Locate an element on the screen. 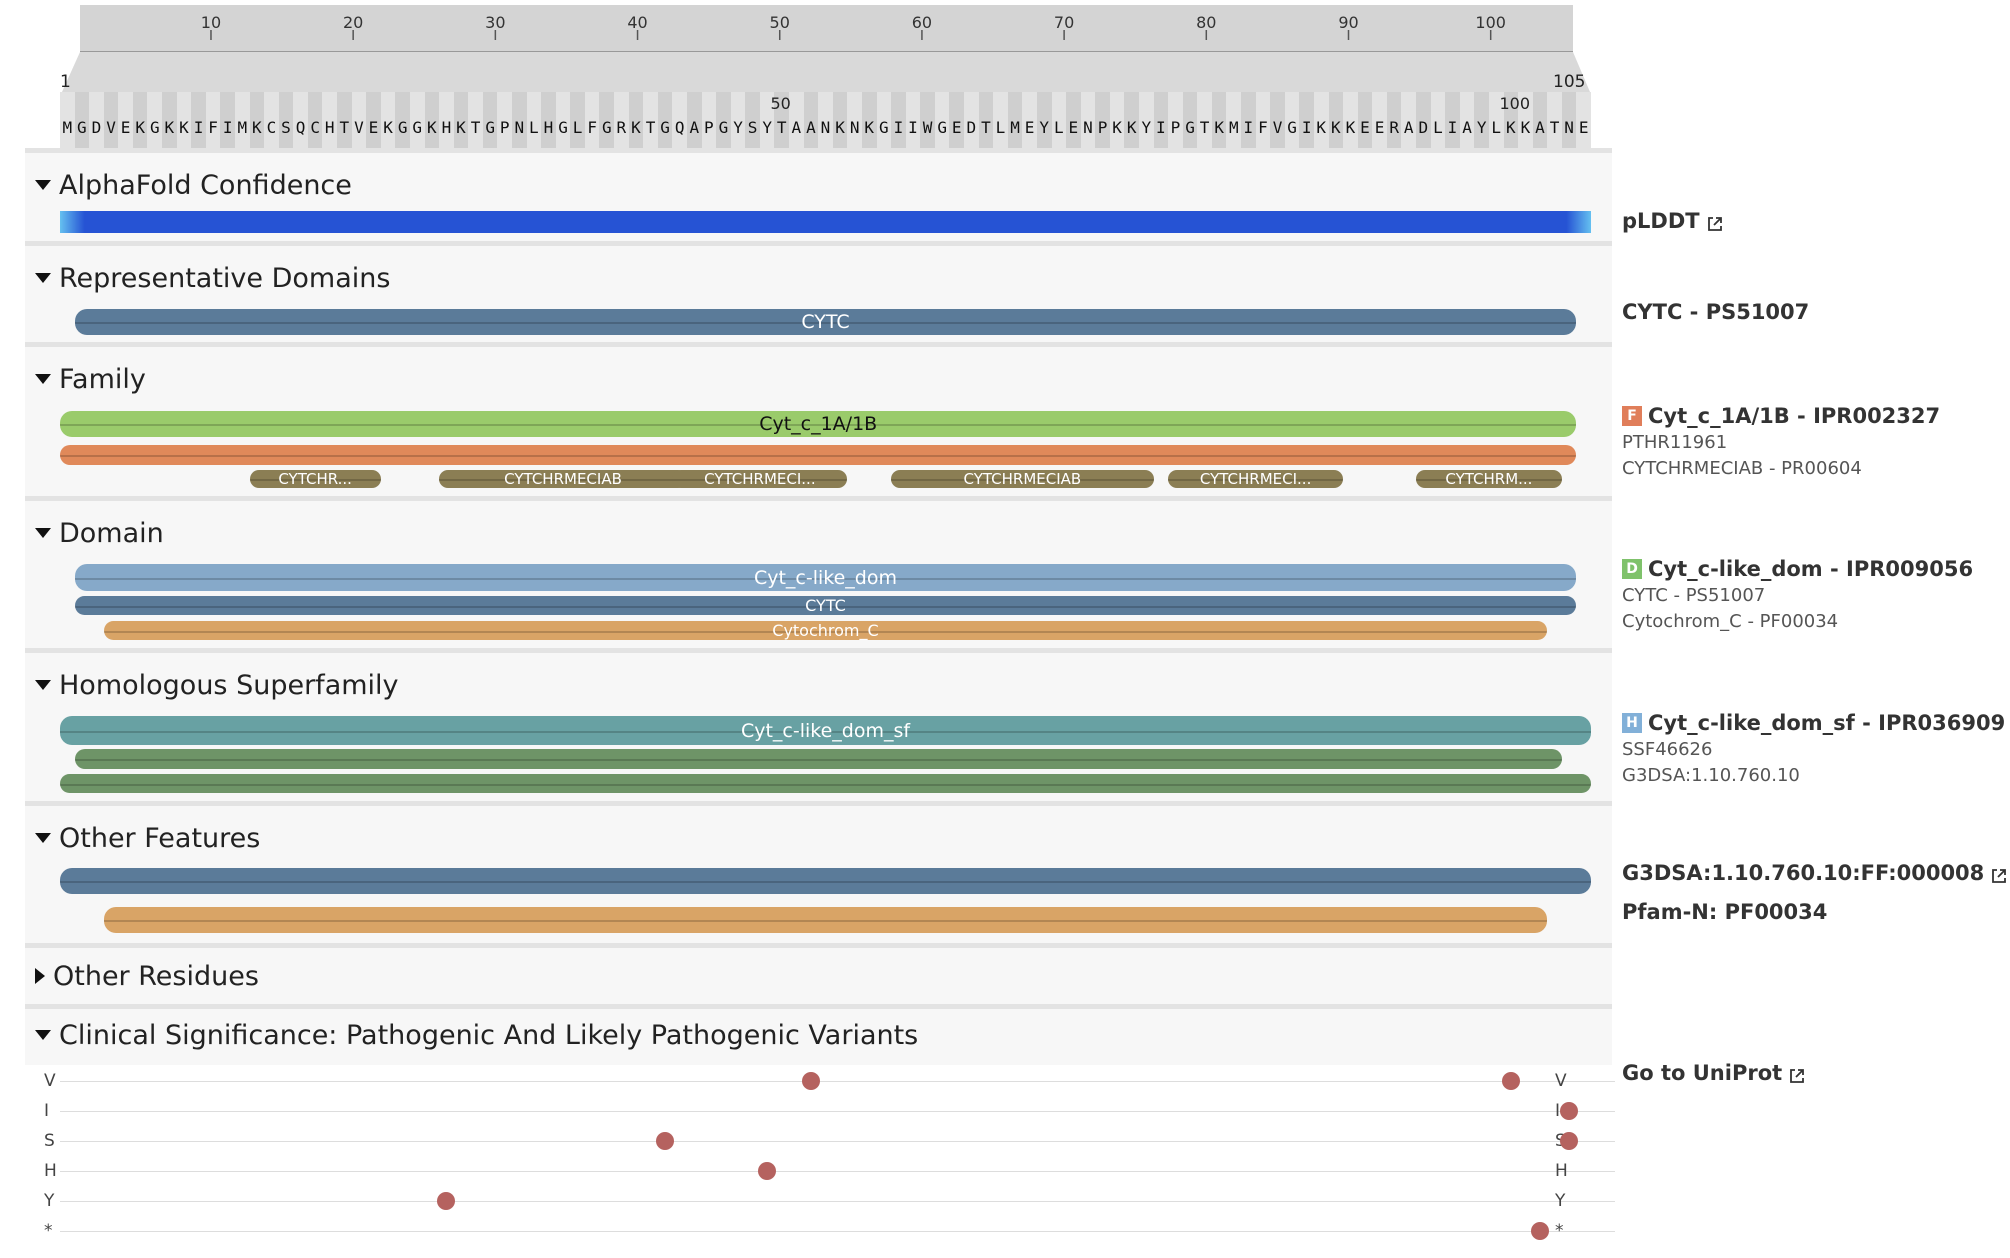  section-toggle-other-residues: Other Residues is located at coordinates (147, 976).